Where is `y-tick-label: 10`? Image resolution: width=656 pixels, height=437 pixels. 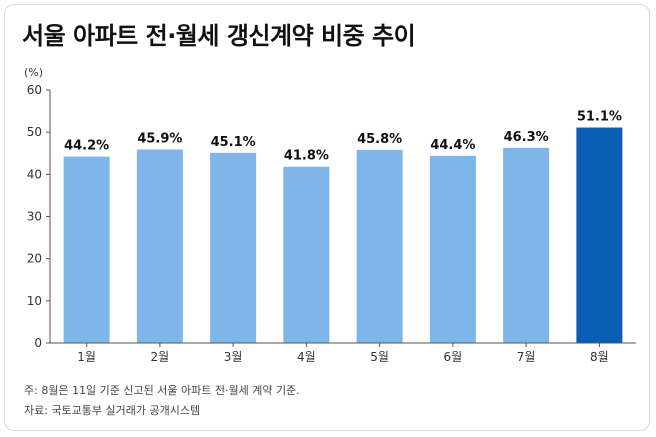
y-tick-label: 10 is located at coordinates (34, 301).